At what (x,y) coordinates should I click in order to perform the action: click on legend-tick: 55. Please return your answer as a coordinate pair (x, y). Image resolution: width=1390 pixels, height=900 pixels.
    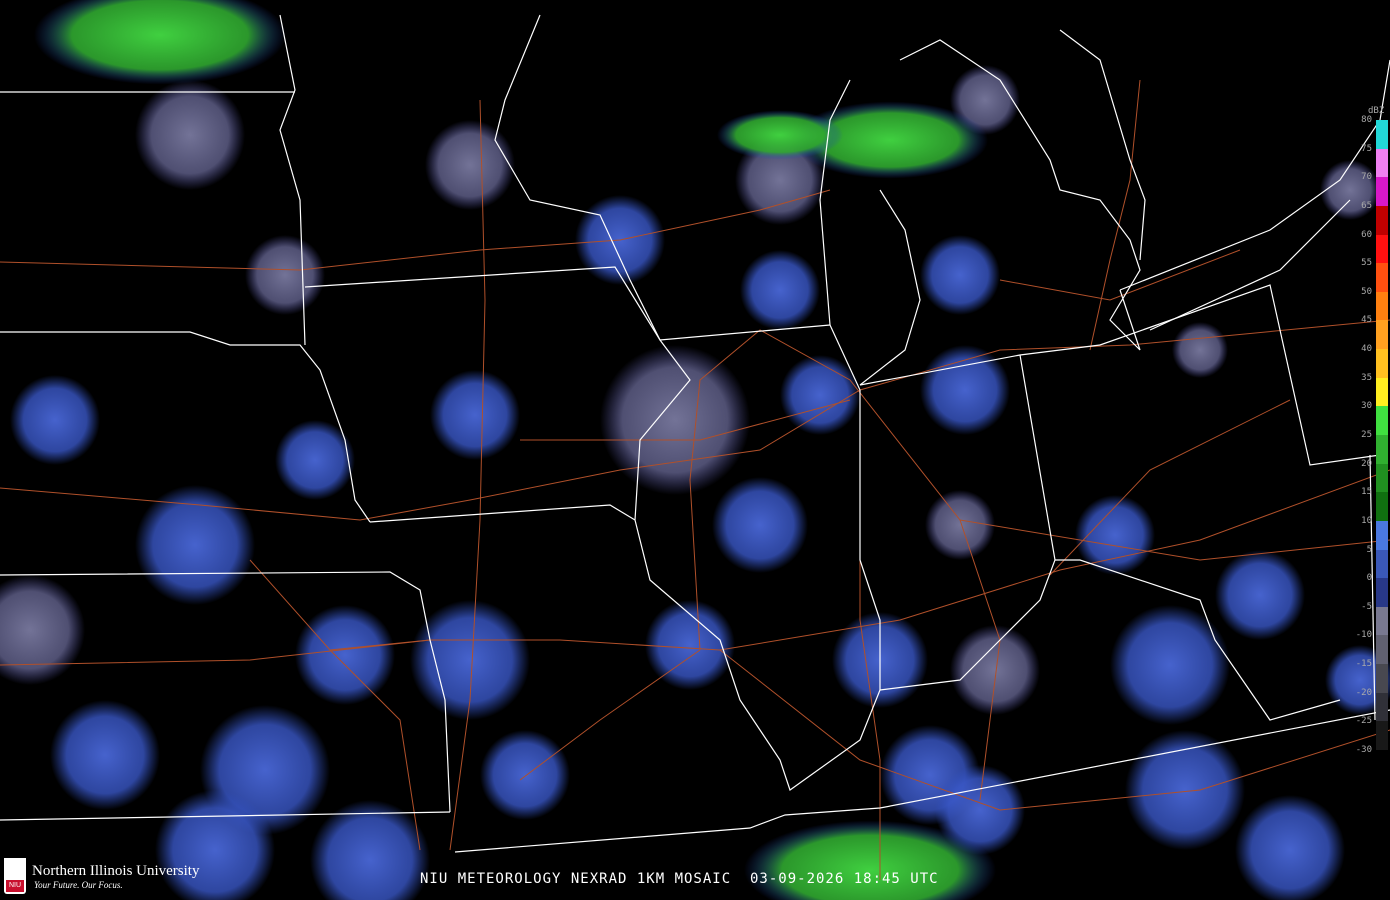
    Looking at the image, I should click on (1366, 263).